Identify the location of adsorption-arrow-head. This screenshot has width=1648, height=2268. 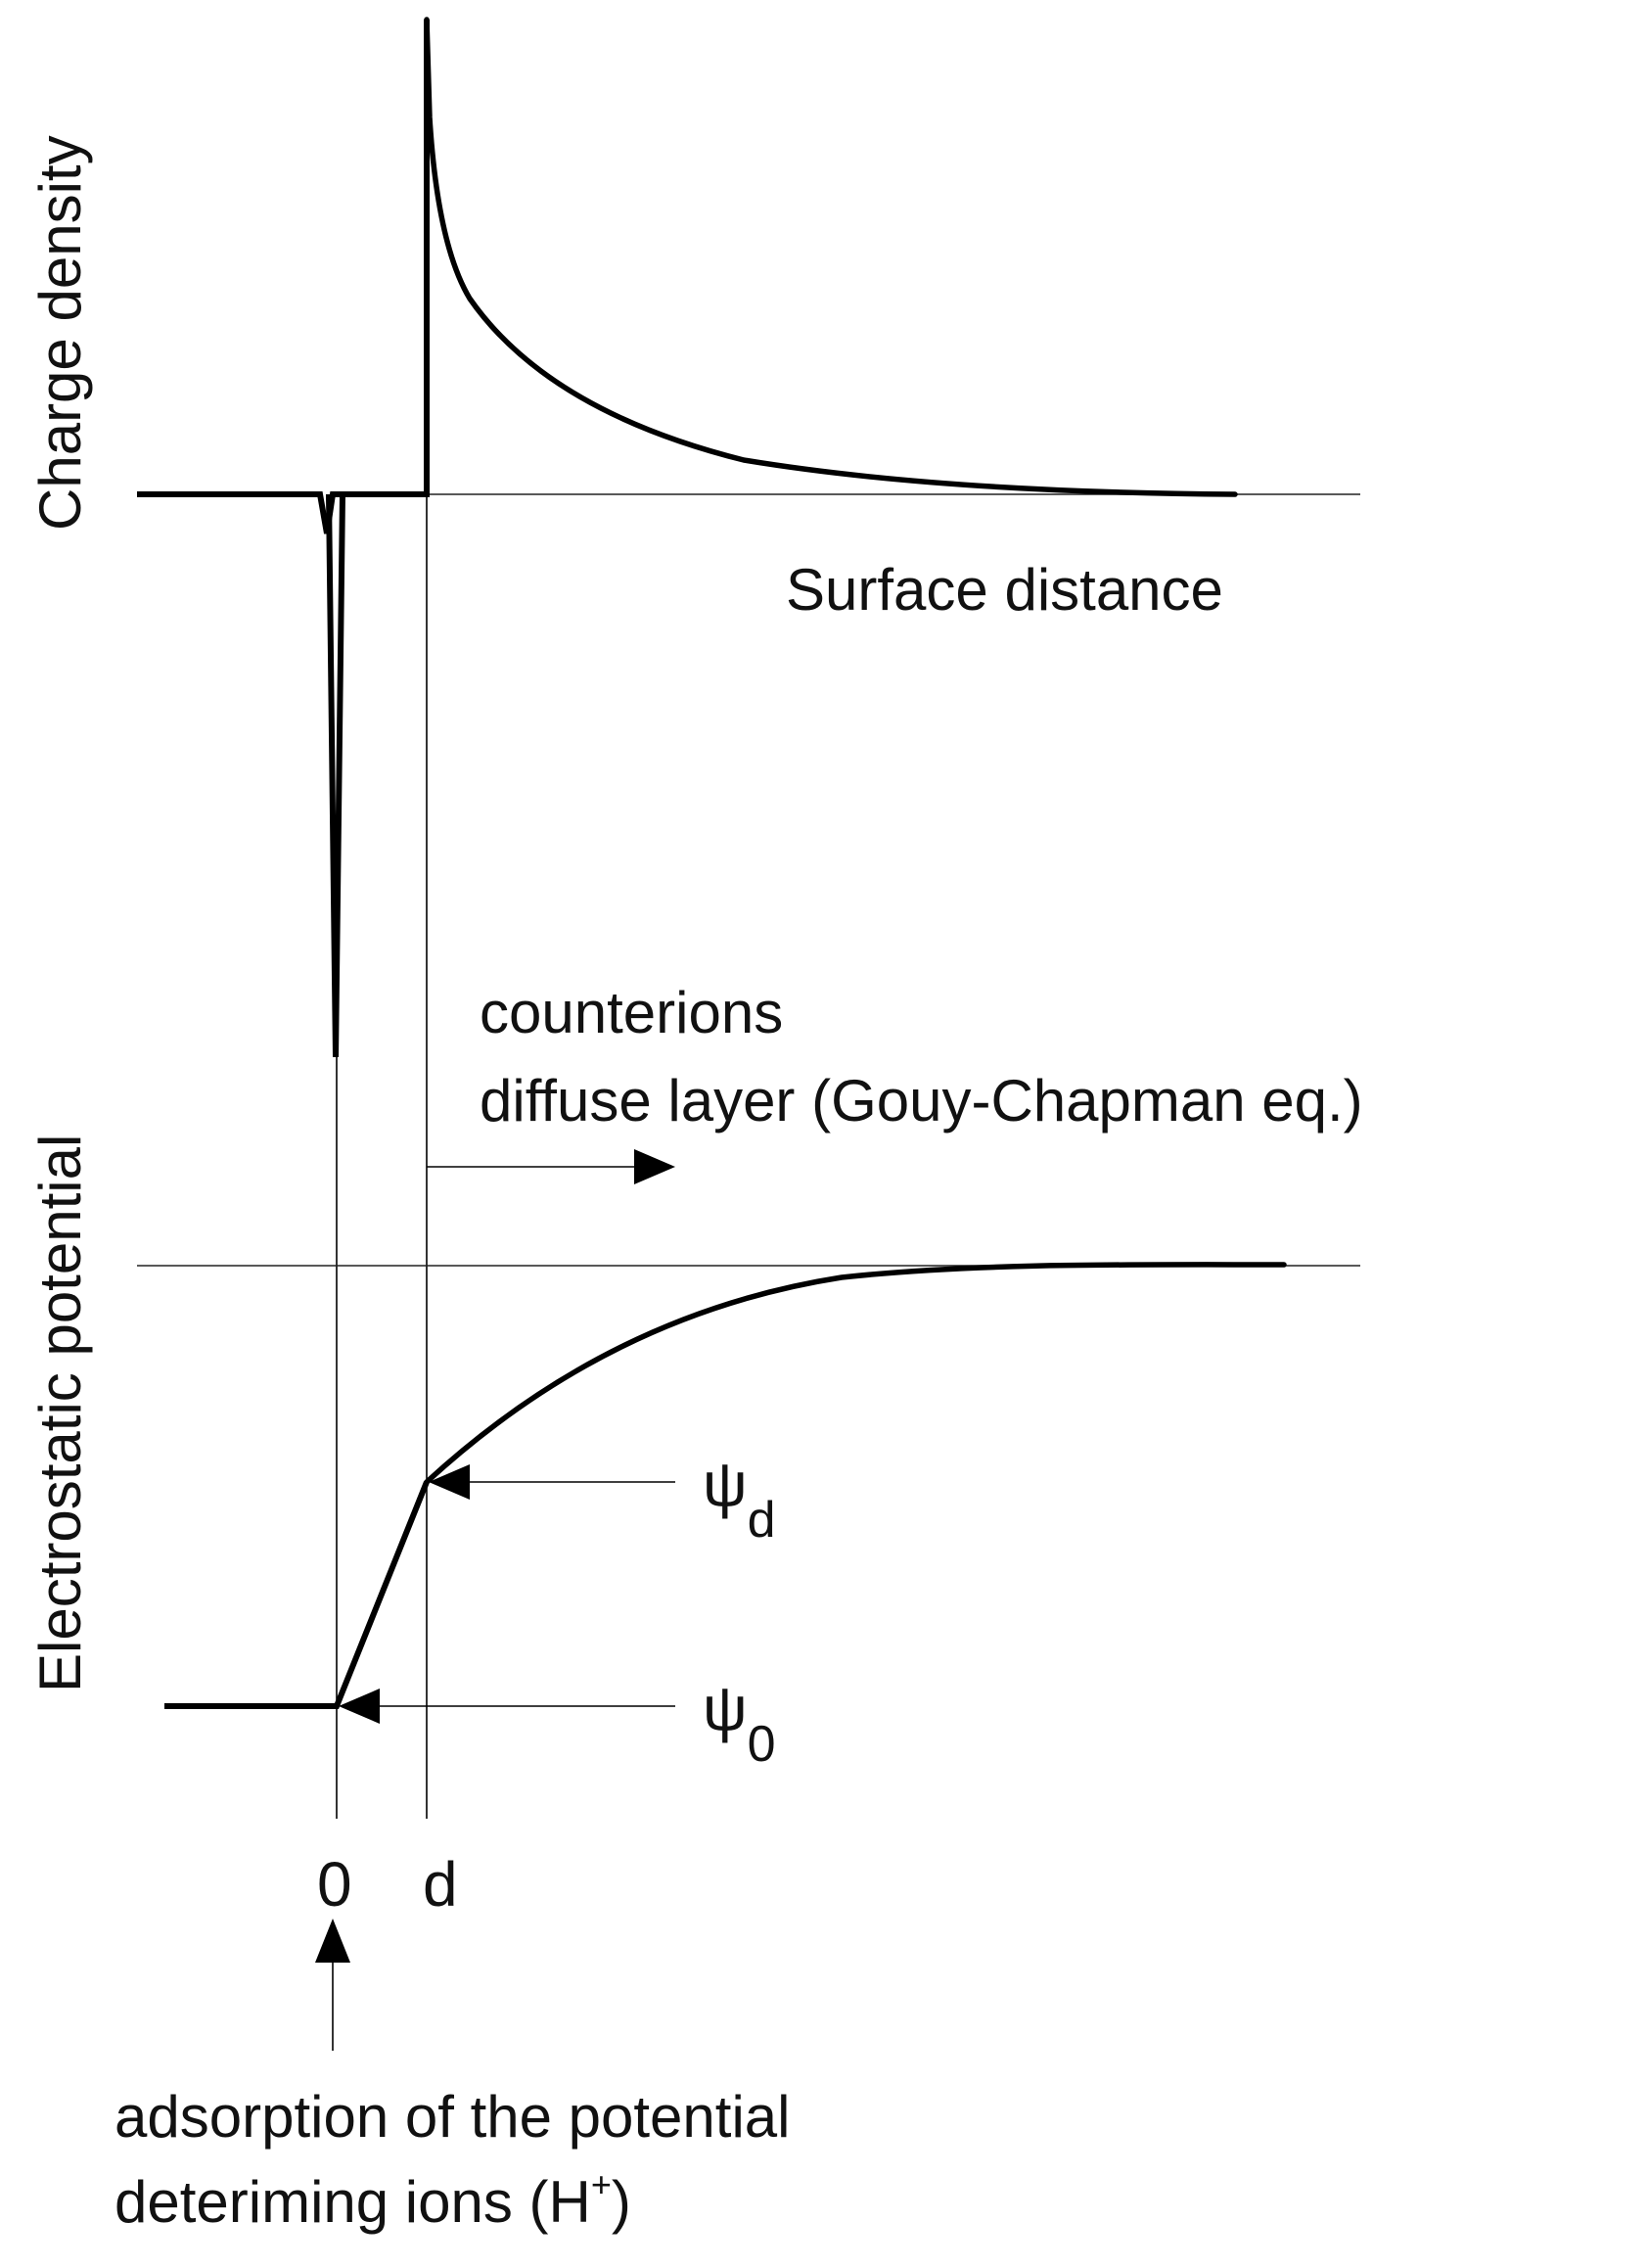
(332, 1941).